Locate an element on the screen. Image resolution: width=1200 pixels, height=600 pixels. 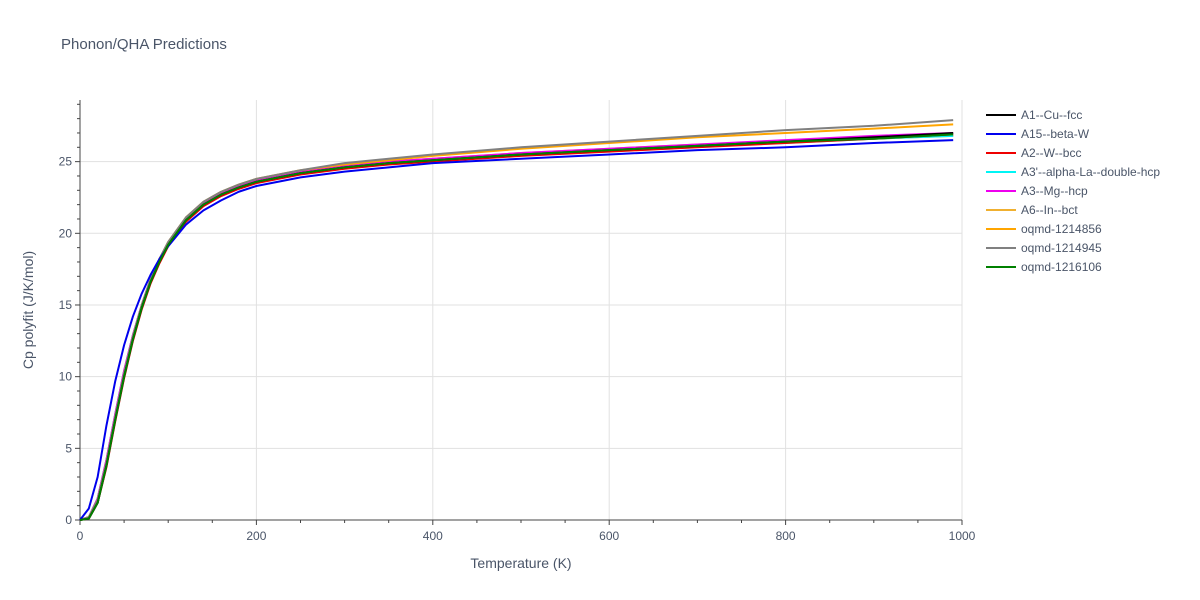
legend-item: A3--Mg--hcp is located at coordinates (1037, 191).